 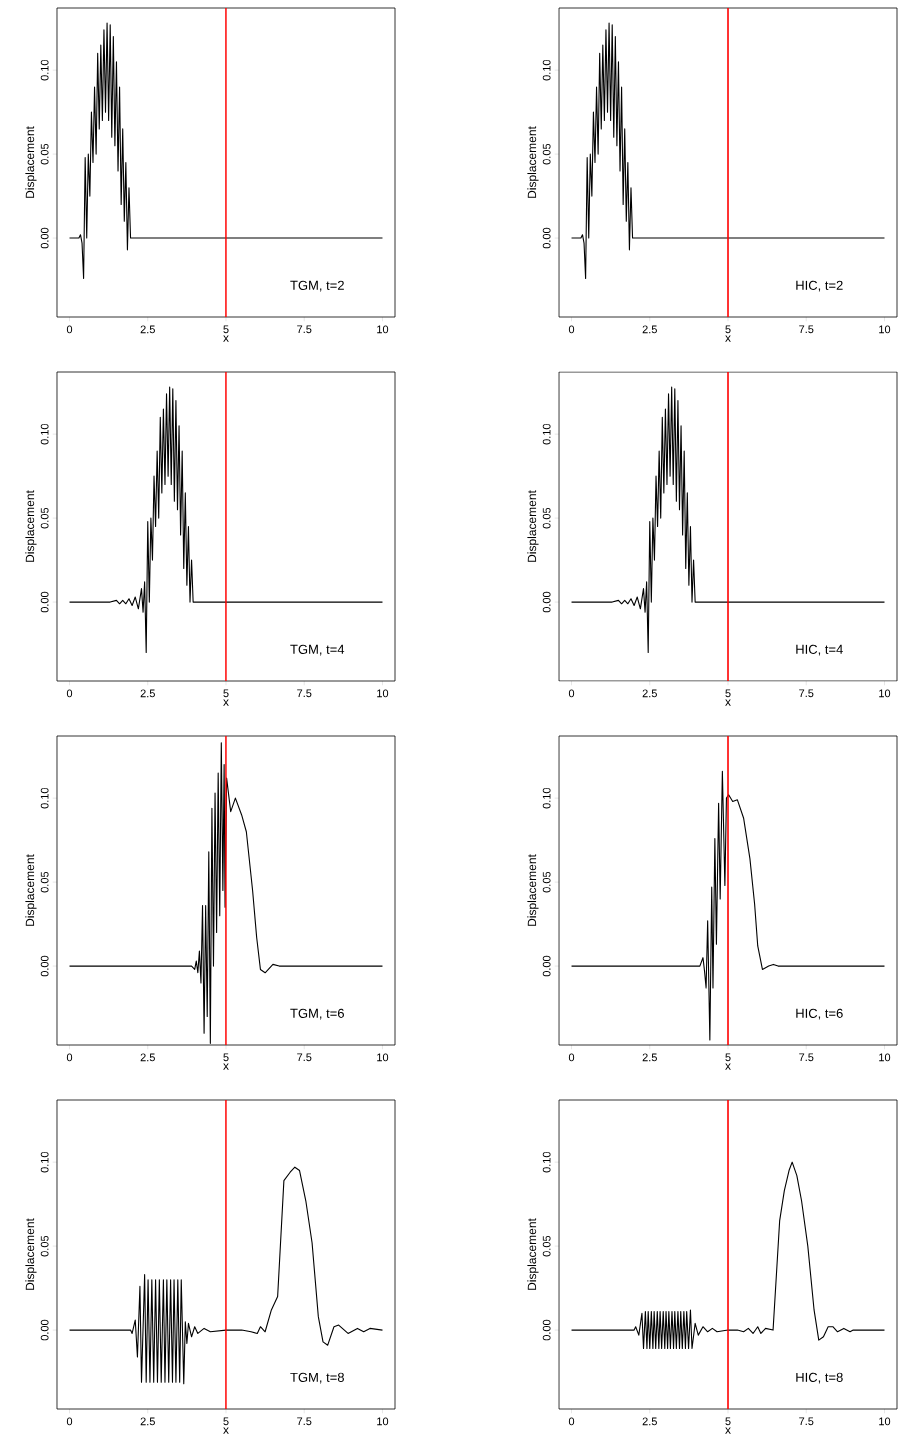 What do you see at coordinates (317, 286) in the screenshot?
I see `annotation: TGM, t=2` at bounding box center [317, 286].